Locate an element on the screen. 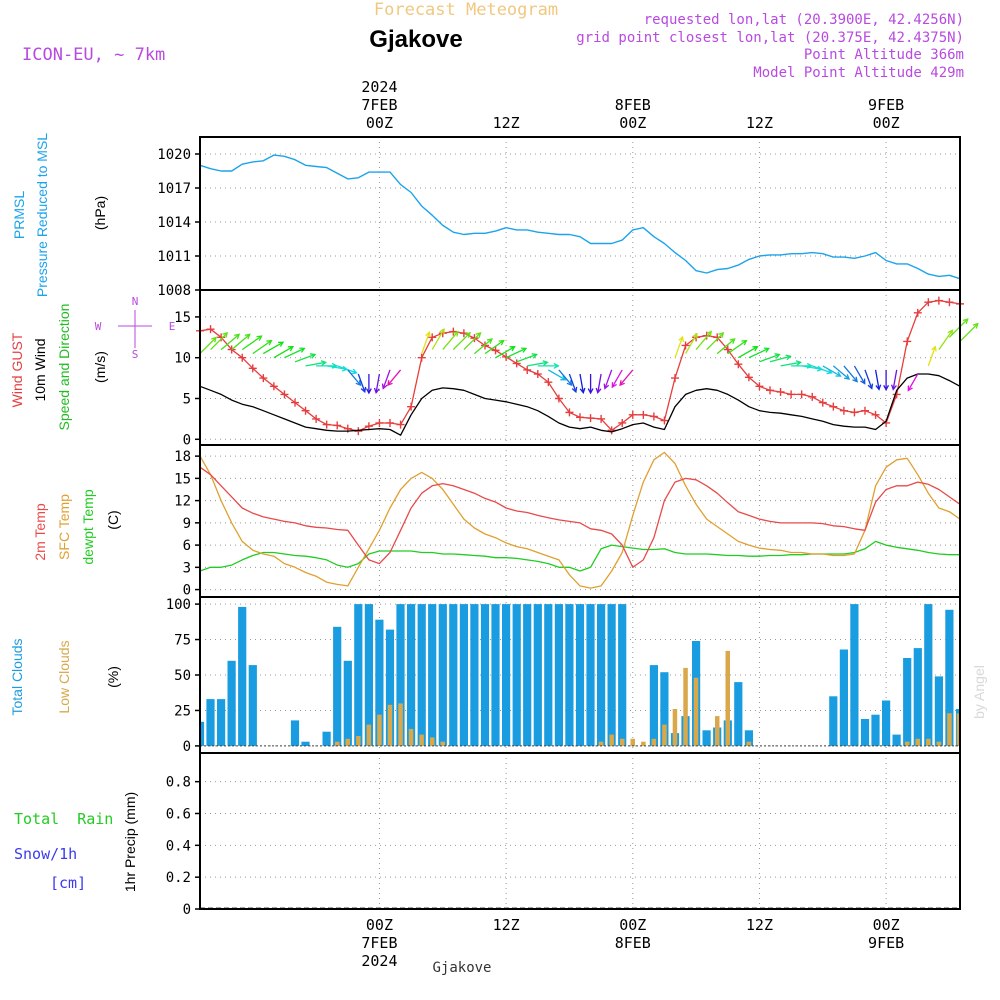 This screenshot has width=1000, height=1000. bottom-time-label: 12Z is located at coordinates (759, 925).